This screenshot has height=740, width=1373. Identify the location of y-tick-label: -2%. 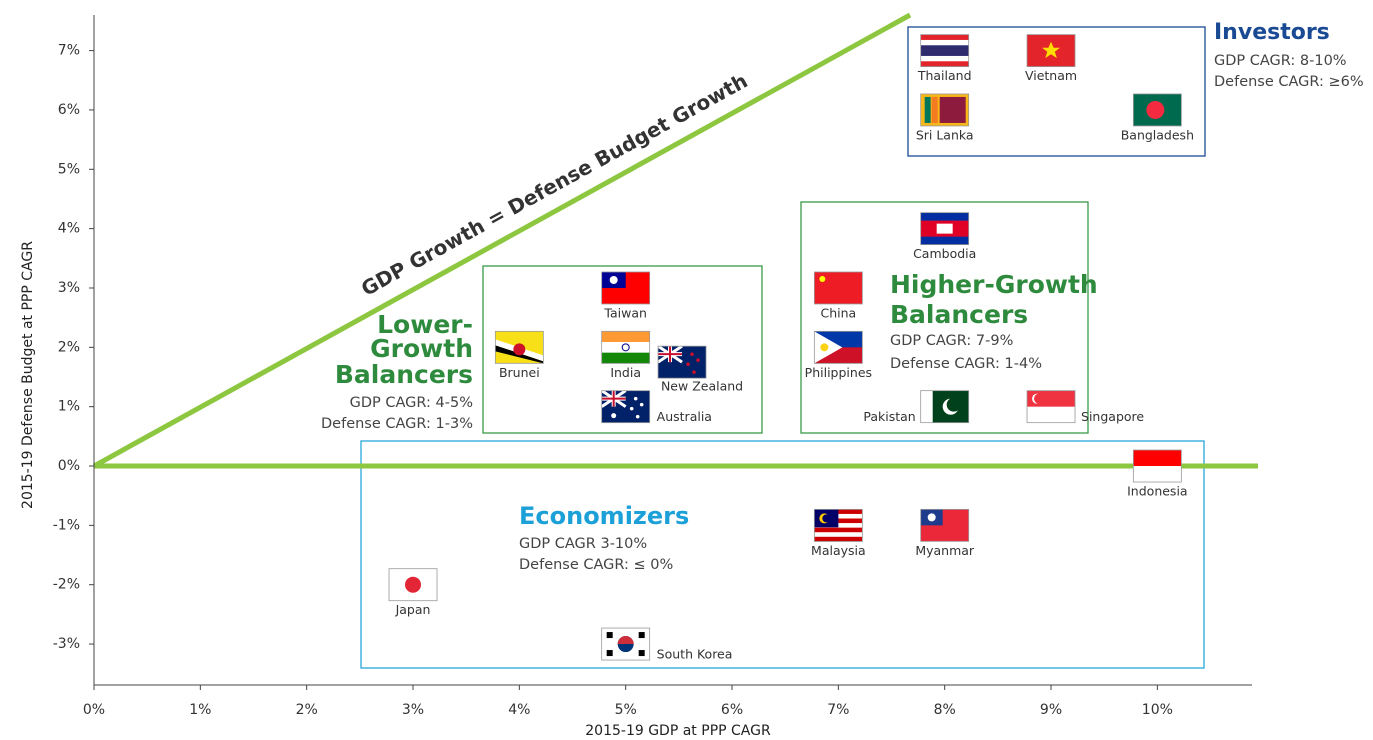
(66, 585).